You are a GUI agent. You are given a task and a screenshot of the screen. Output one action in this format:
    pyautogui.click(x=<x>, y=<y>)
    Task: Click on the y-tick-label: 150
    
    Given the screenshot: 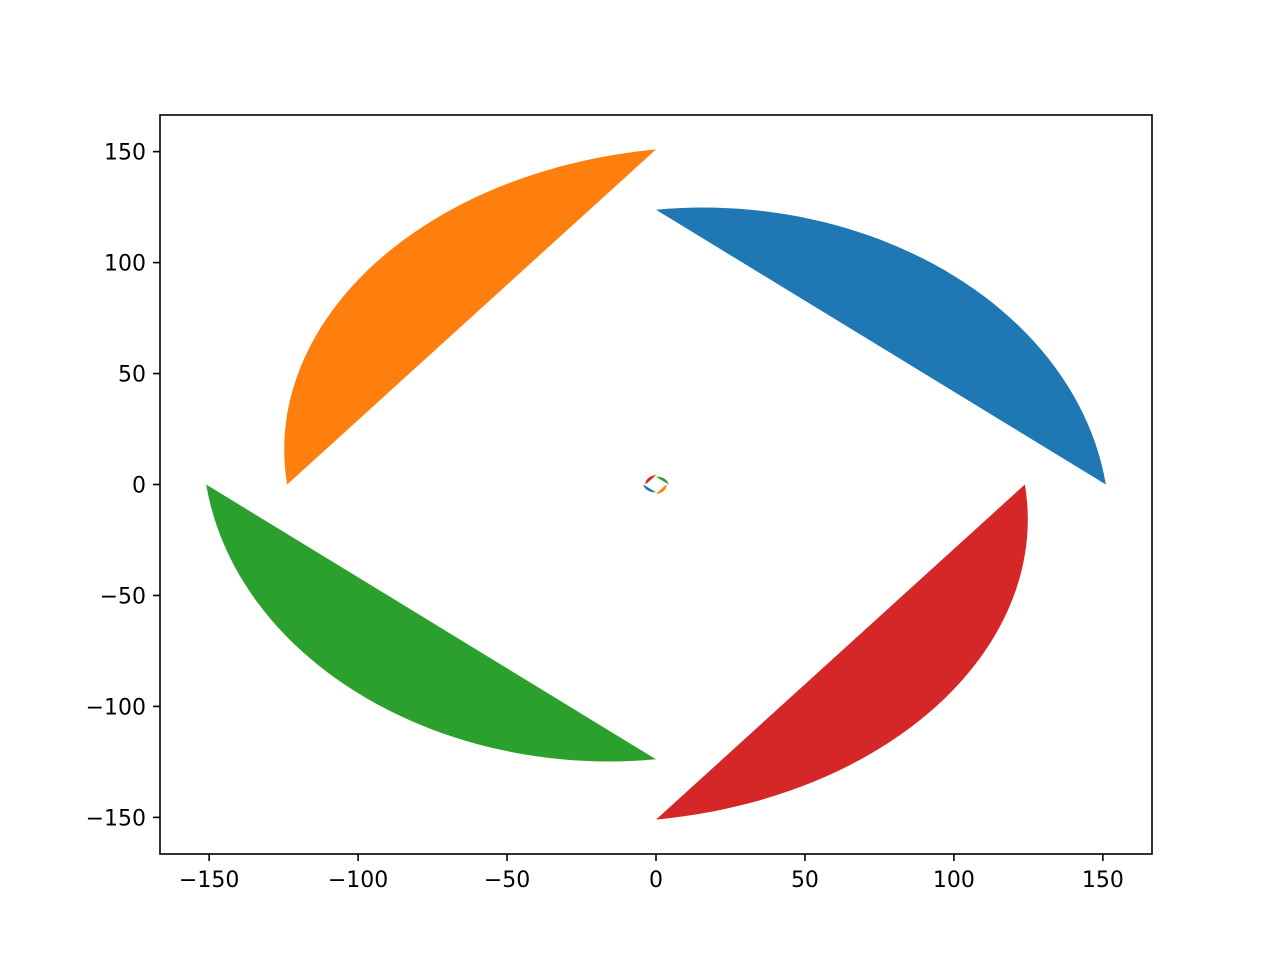 What is the action you would take?
    pyautogui.click(x=125, y=153)
    